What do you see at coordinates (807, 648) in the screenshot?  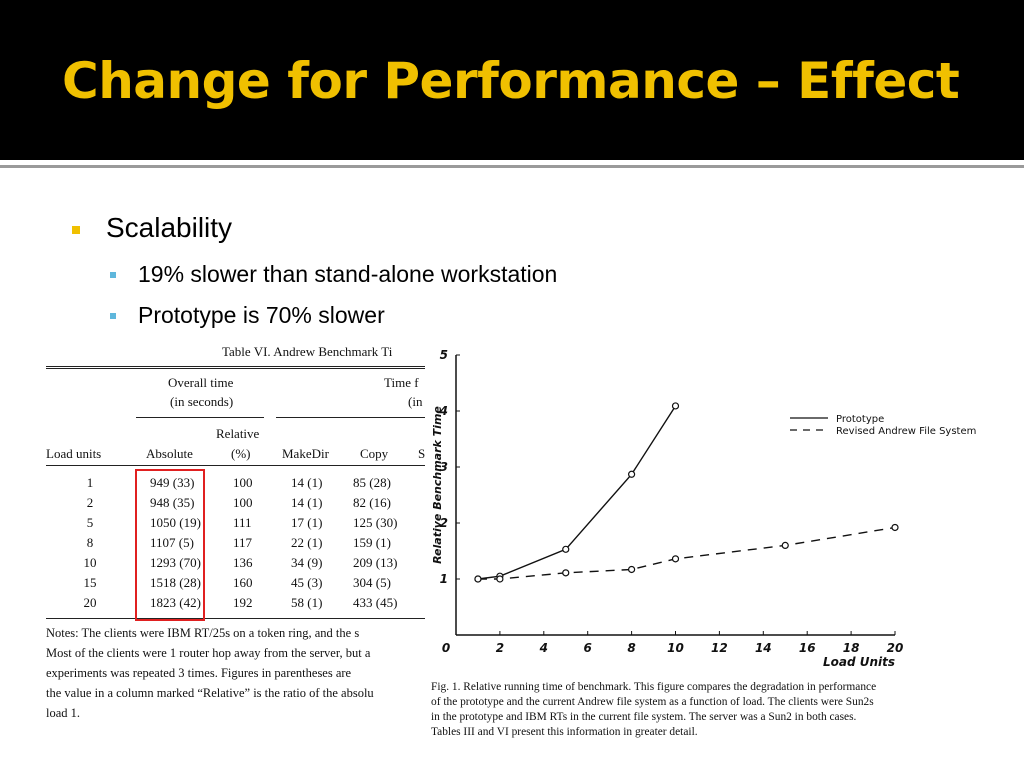 I see `x-tick-label: 16` at bounding box center [807, 648].